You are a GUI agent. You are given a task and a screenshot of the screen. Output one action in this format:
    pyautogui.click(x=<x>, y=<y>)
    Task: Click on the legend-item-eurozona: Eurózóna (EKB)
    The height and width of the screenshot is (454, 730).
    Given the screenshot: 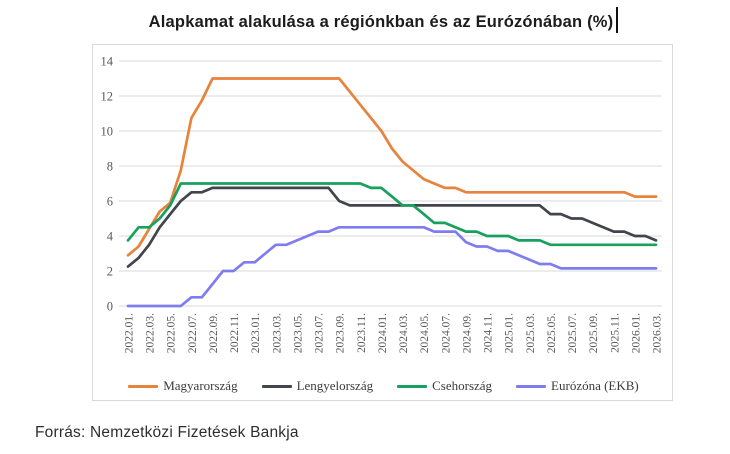 What is the action you would take?
    pyautogui.click(x=577, y=386)
    